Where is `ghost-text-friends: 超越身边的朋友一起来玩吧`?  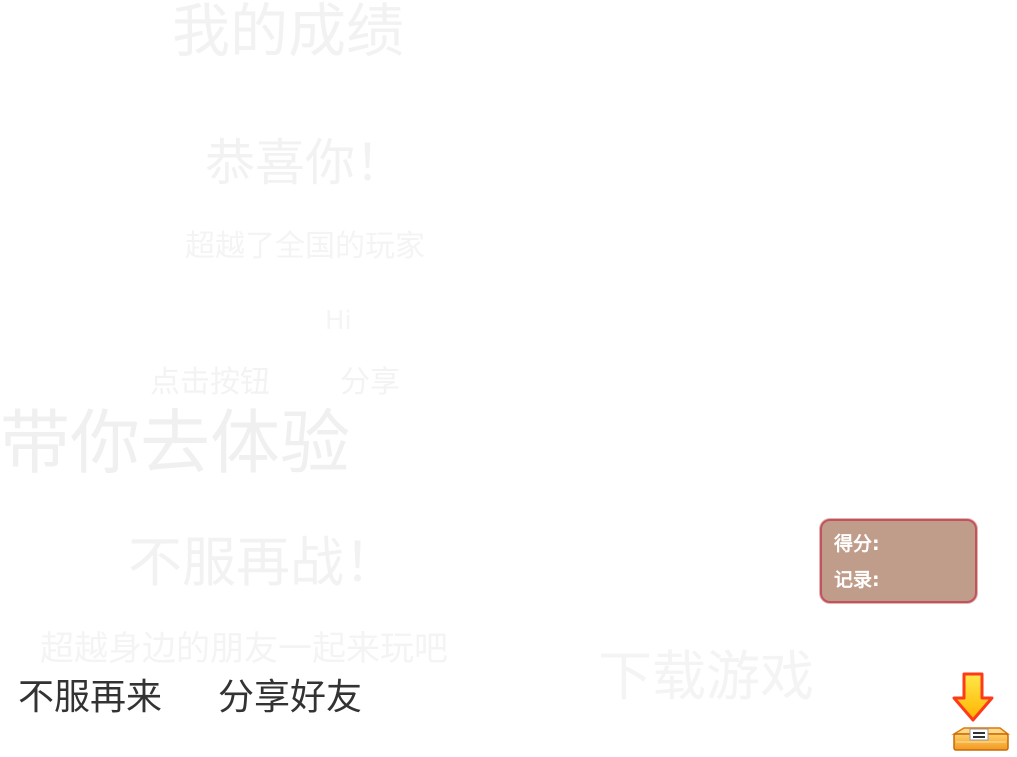
ghost-text-friends: 超越身边的朋友一起来玩吧 is located at coordinates (244, 649).